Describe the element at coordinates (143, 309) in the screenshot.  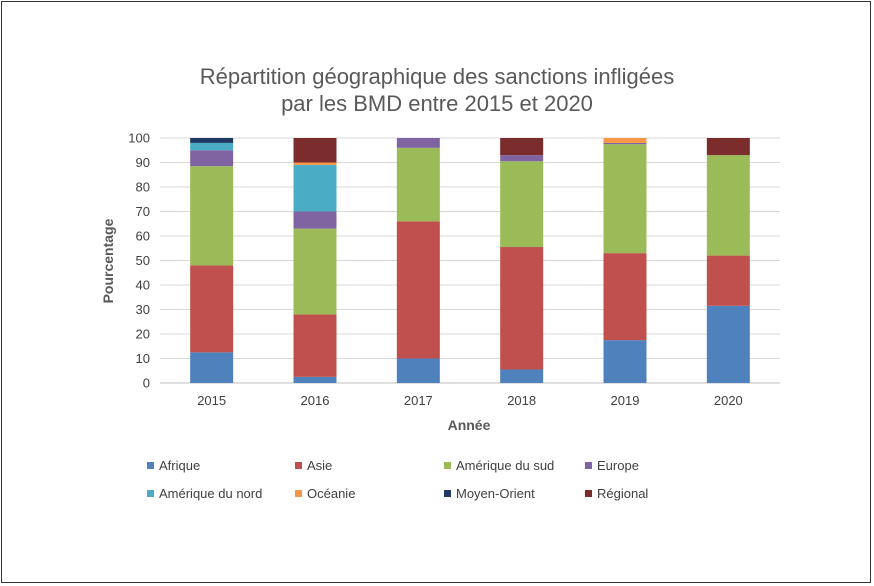
I see `y-tick-label: 30` at that location.